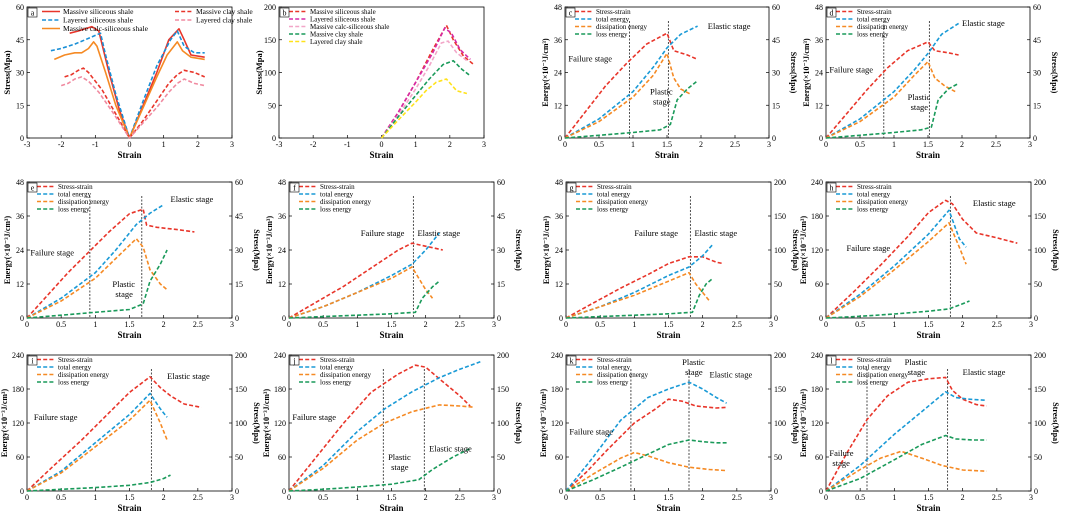 Image resolution: width=1065 pixels, height=519 pixels. What do you see at coordinates (776, 73) in the screenshot?
I see `panel-c-y2tick-label-2: 30` at bounding box center [776, 73].